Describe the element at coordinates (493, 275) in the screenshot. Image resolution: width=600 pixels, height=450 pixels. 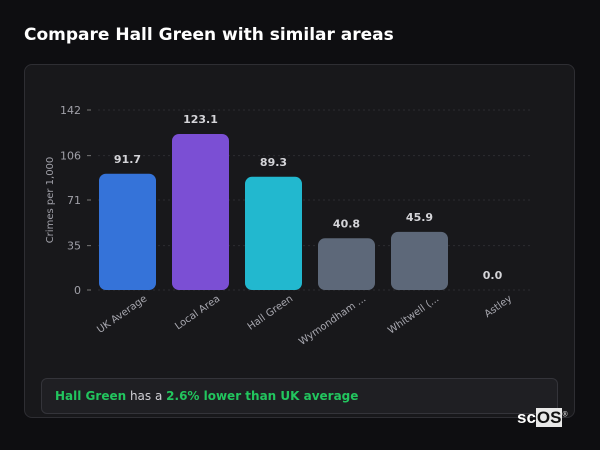
I see `bar-value-label: 0.0` at that location.